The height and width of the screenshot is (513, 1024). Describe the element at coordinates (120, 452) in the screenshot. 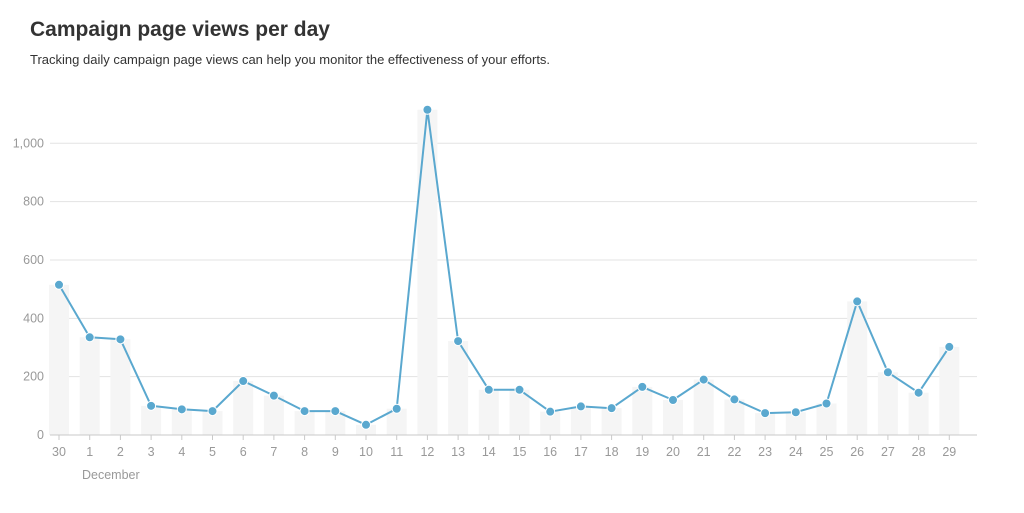

I see `x-tick-label: 2` at that location.